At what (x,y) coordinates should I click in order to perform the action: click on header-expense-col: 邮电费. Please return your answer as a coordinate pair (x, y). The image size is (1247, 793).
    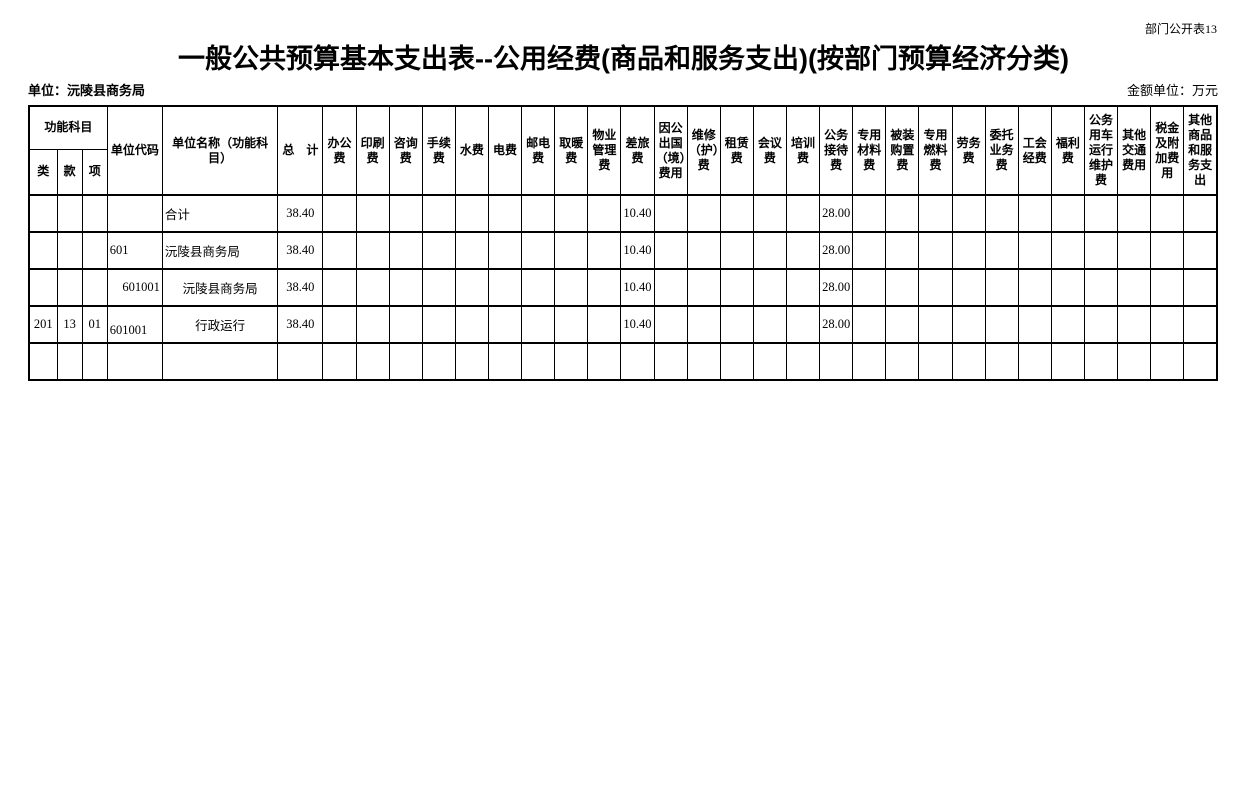
    Looking at the image, I should click on (538, 150).